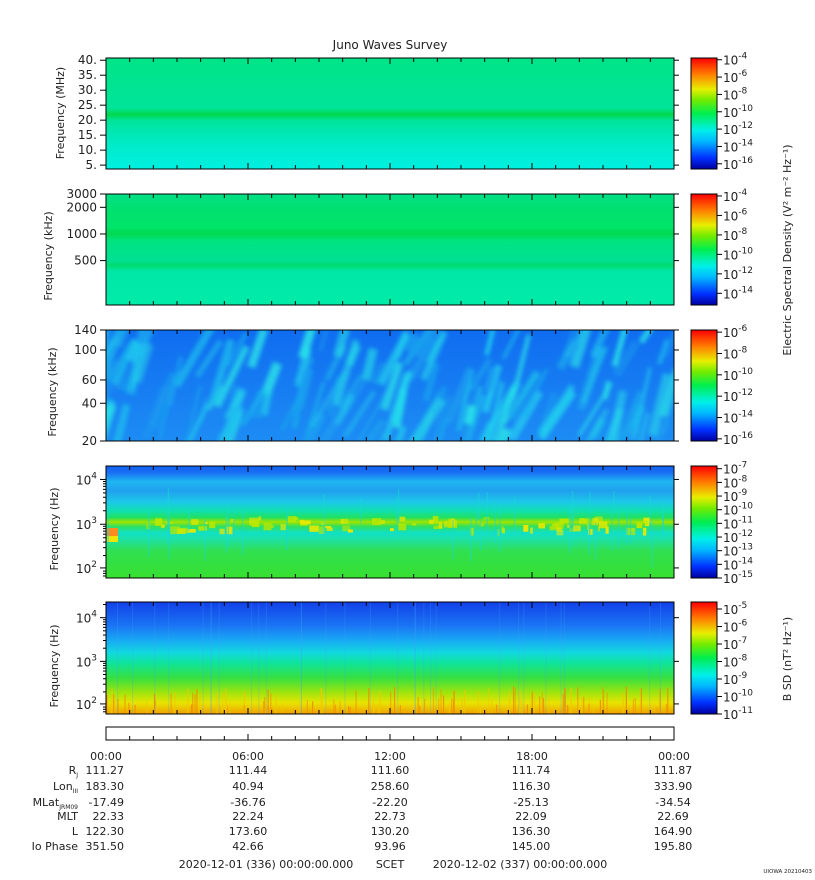  What do you see at coordinates (673, 846) in the screenshot?
I see `ephemeris-value: 195.80` at bounding box center [673, 846].